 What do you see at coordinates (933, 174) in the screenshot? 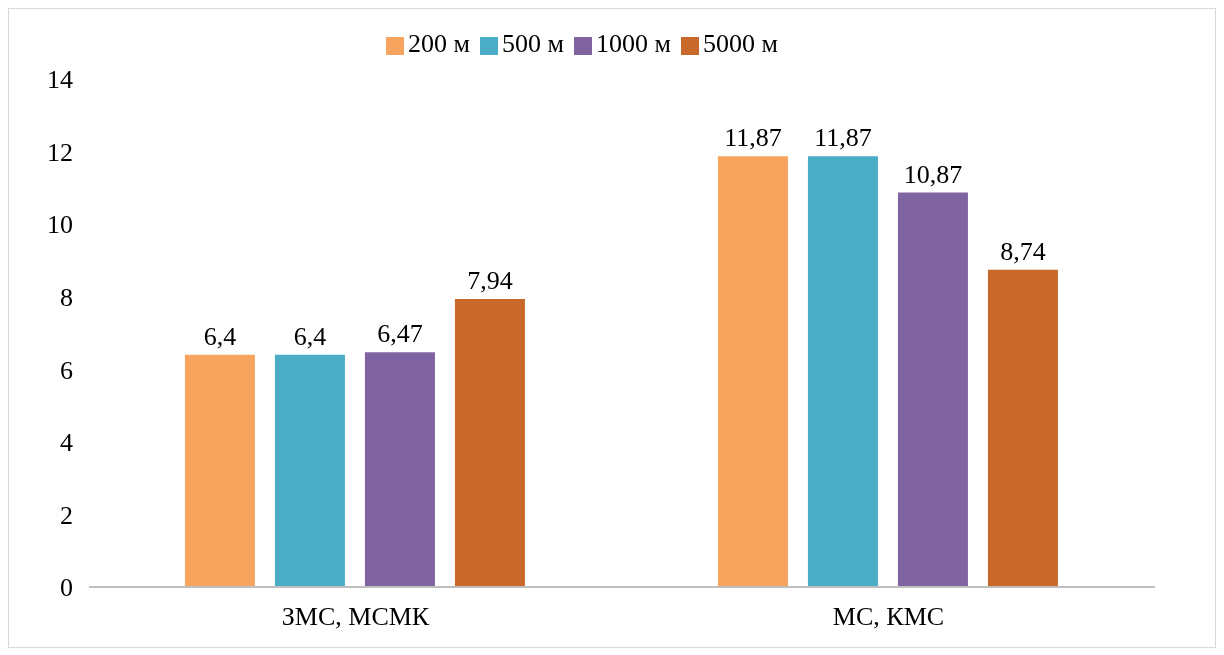
I see `data-label: 10,87` at bounding box center [933, 174].